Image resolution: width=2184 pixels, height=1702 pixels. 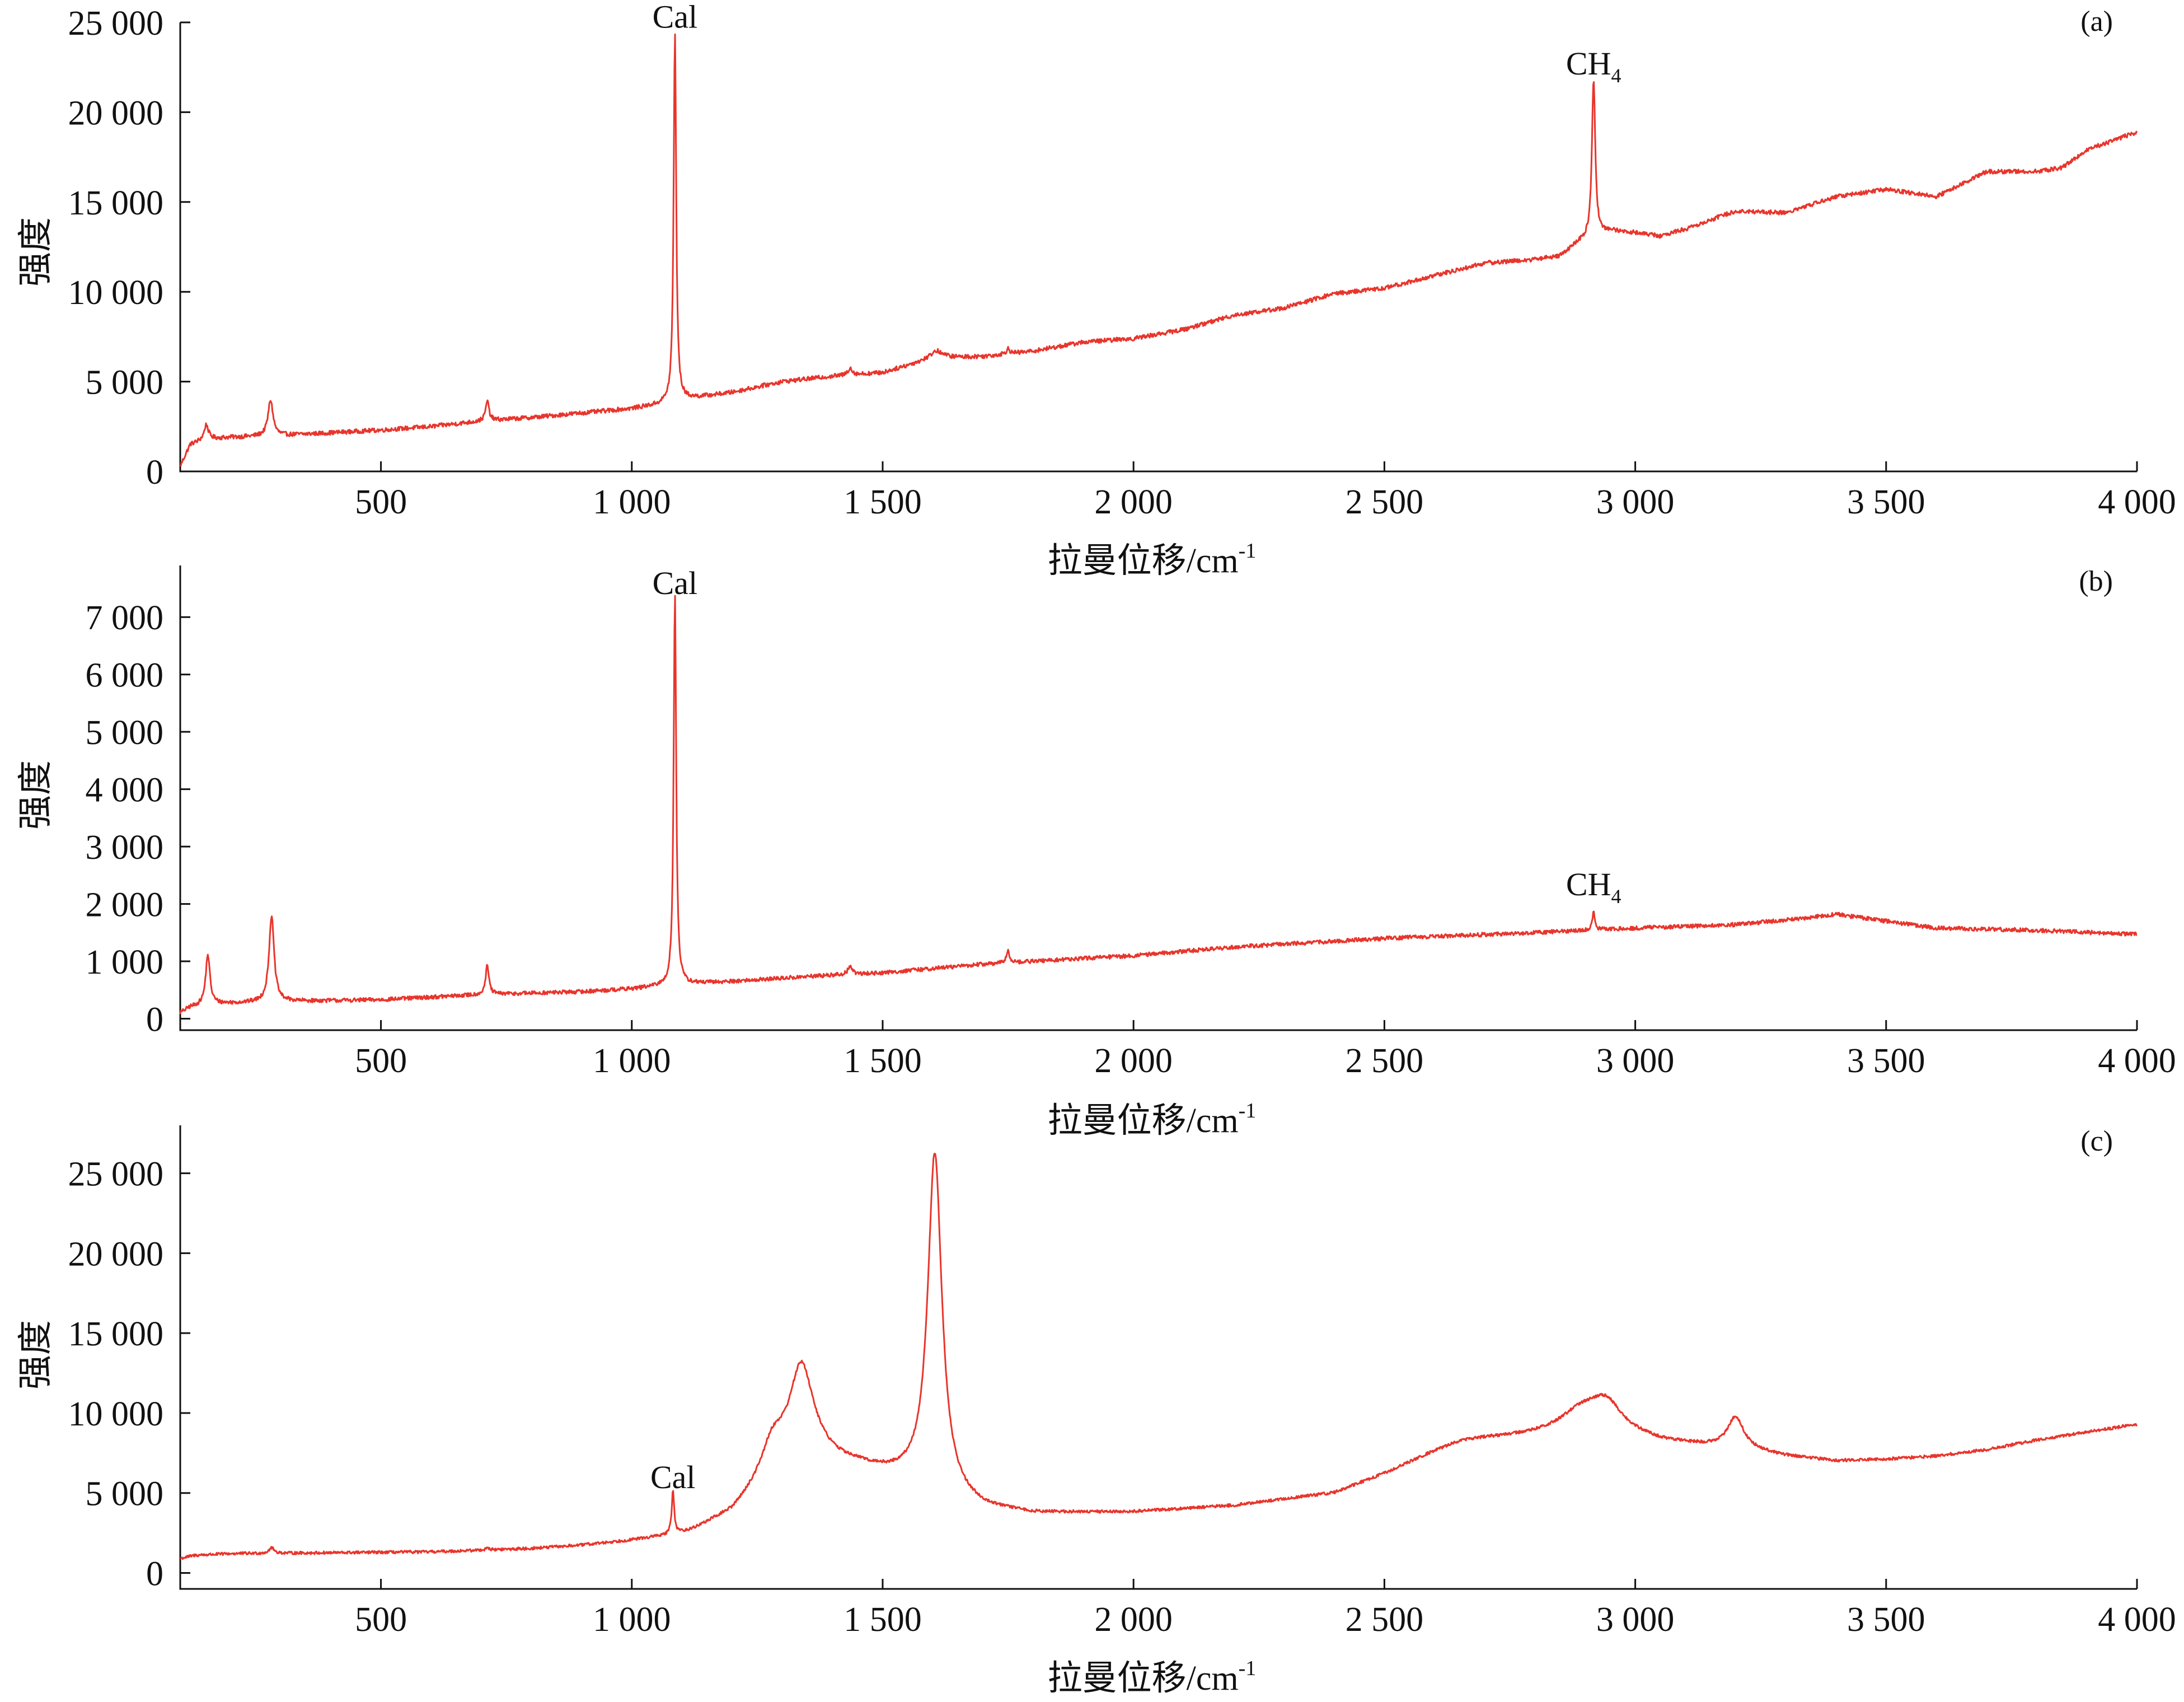 What do you see at coordinates (1886, 1061) in the screenshot?
I see `panel-b-x-tick-label: 3 500` at bounding box center [1886, 1061].